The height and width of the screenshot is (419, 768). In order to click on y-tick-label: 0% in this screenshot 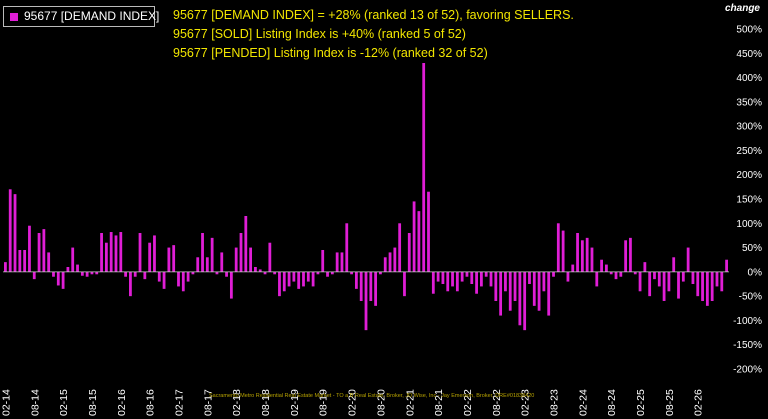, I will do `click(755, 272)`.